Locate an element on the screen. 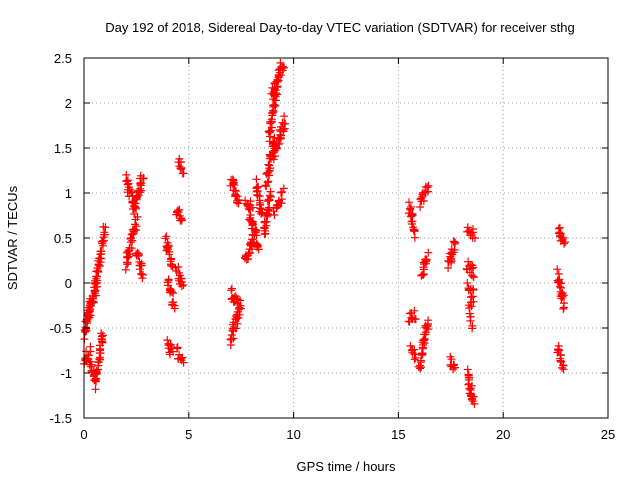  x-tick-label: 15 is located at coordinates (398, 434).